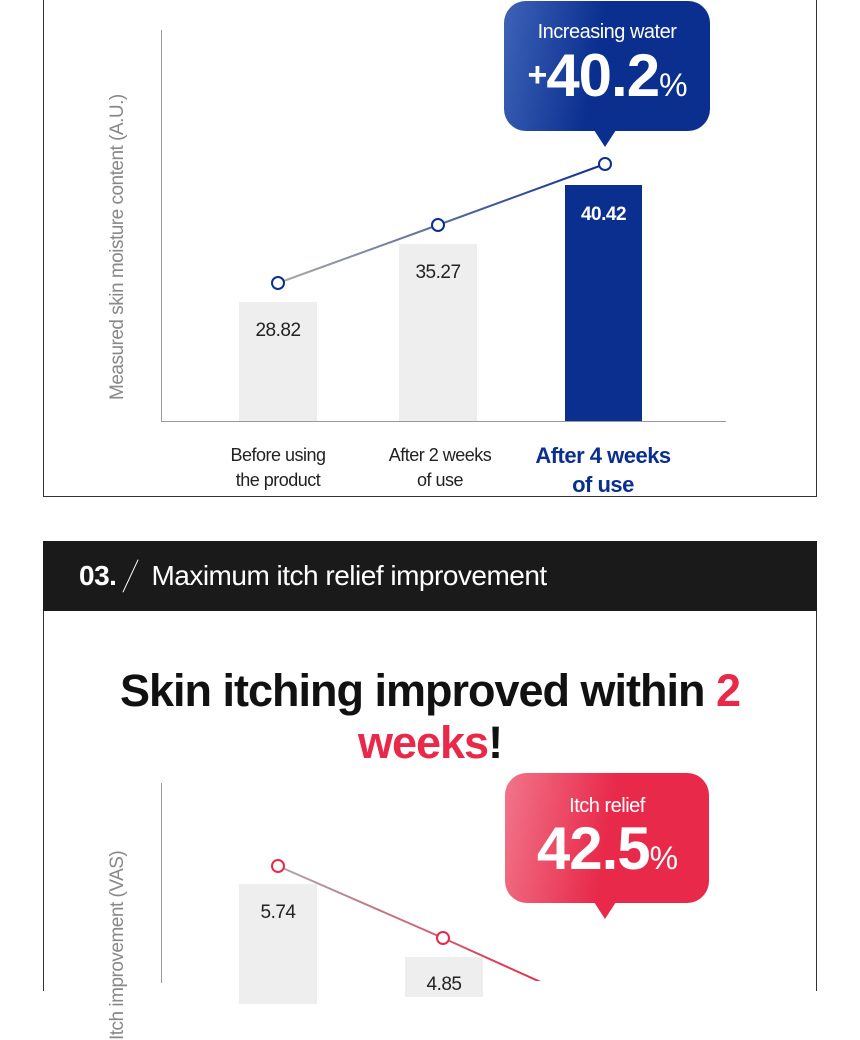 The width and height of the screenshot is (860, 1040). What do you see at coordinates (537, 75) in the screenshot?
I see `callout-prefix: +` at bounding box center [537, 75].